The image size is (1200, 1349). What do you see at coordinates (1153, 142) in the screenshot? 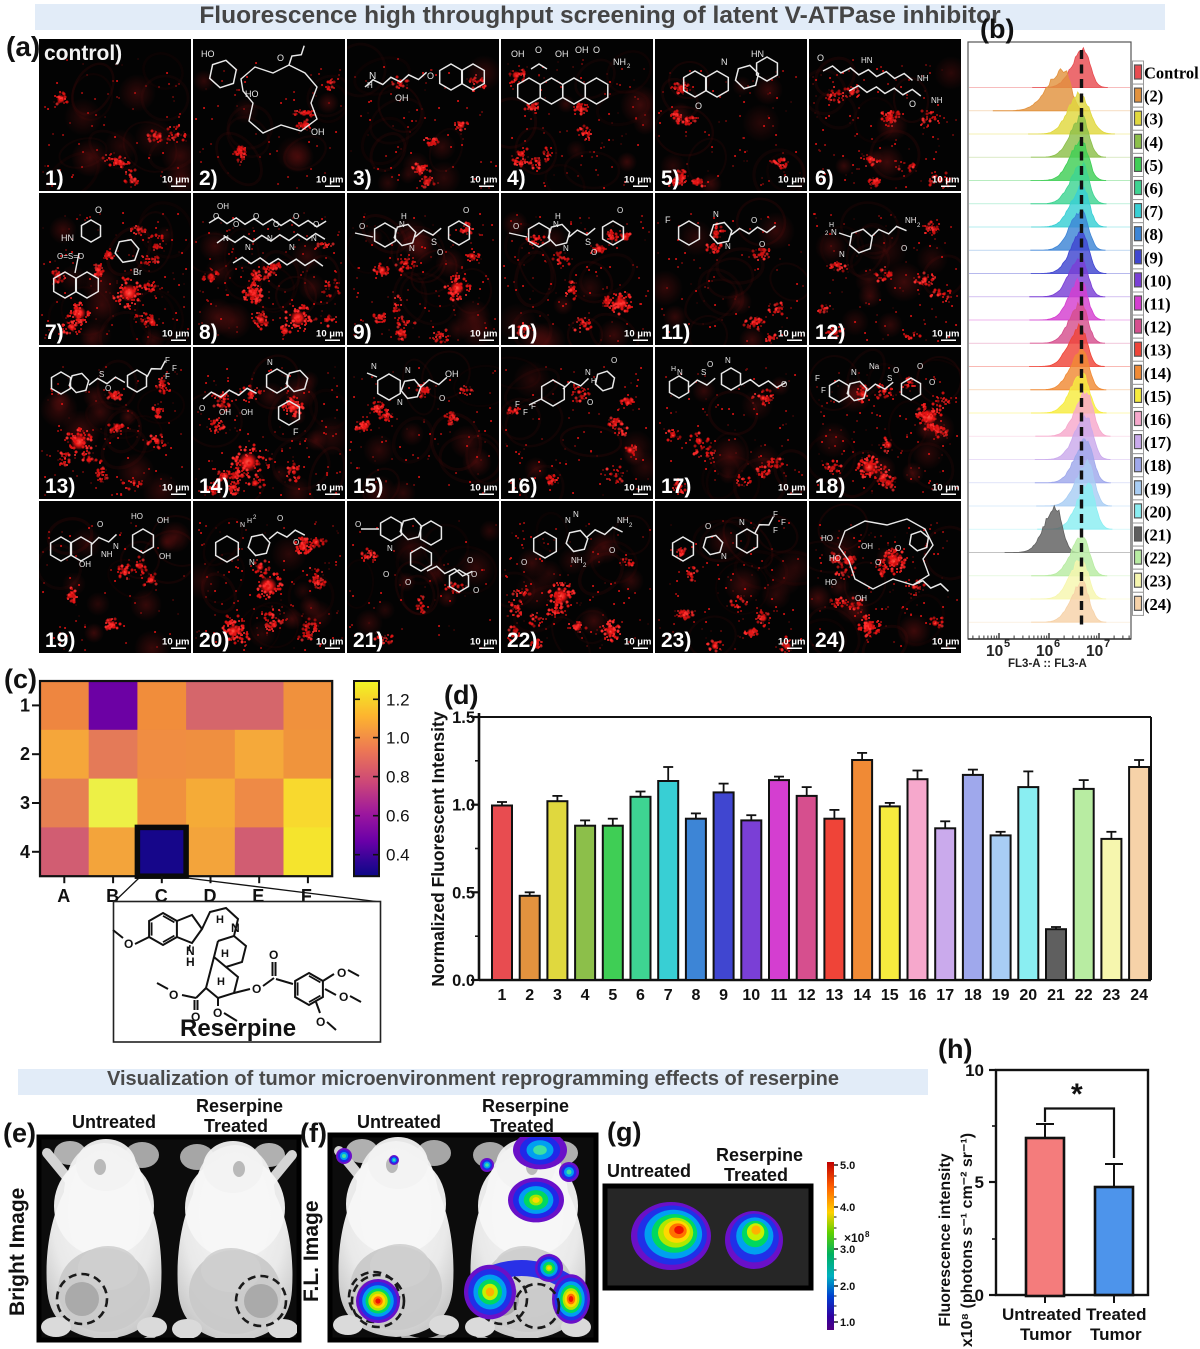
I see `svg-text: (4)` at bounding box center [1153, 142].